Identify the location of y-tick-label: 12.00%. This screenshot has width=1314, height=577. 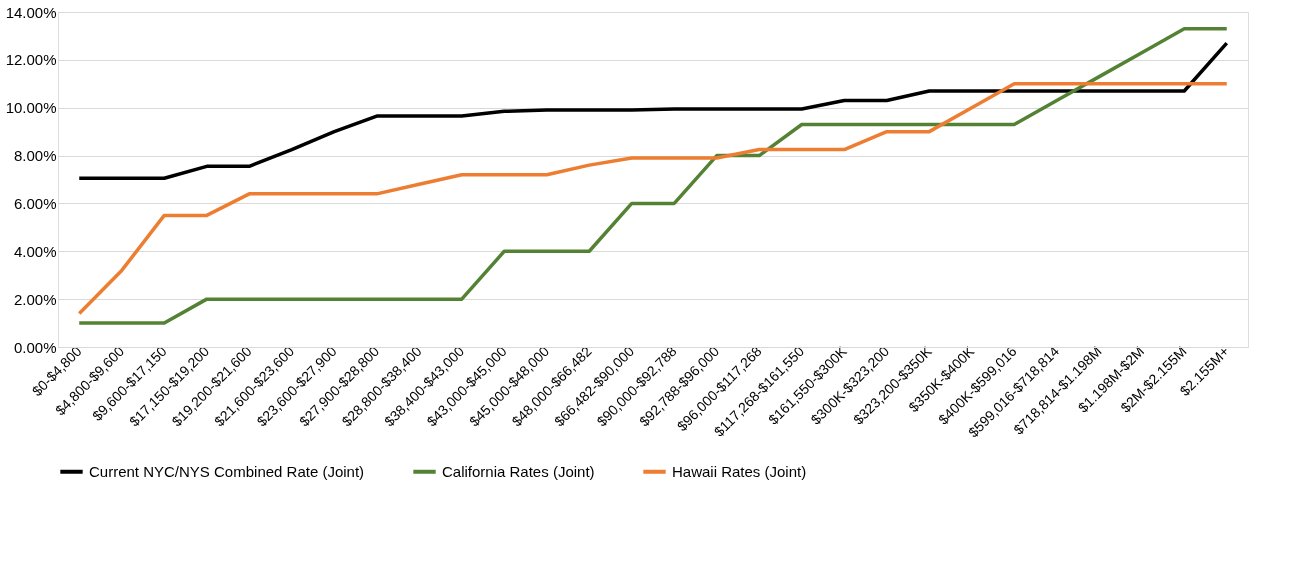
(31, 60).